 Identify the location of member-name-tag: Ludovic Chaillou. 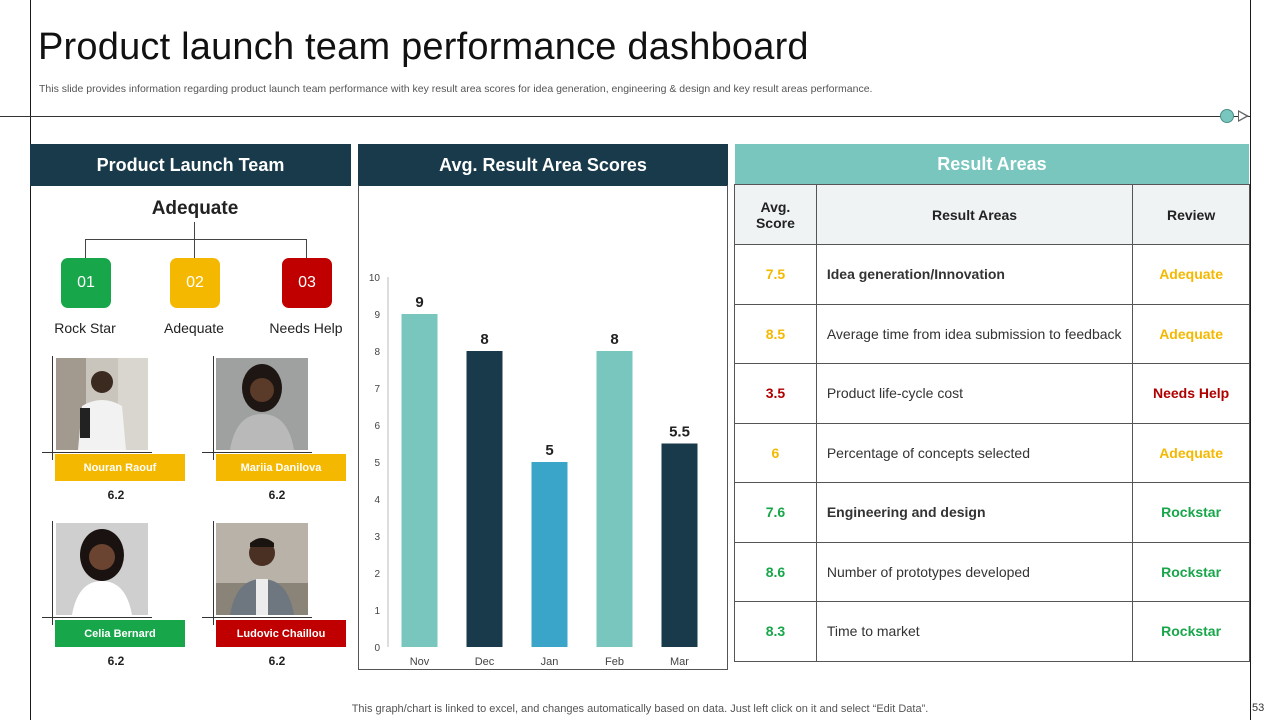
(281, 633).